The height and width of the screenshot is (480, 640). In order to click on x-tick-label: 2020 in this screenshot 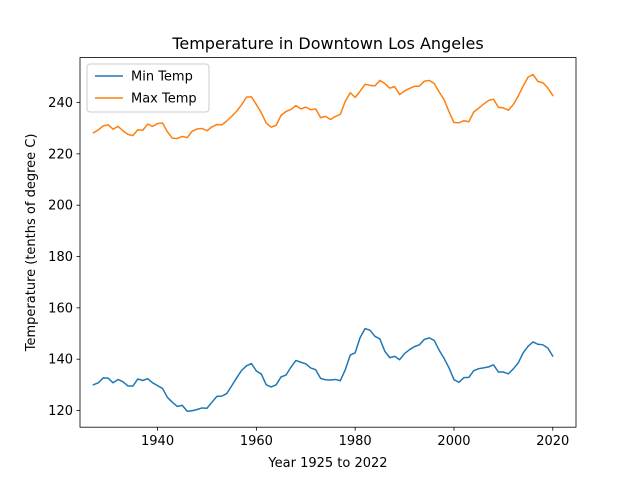, I will do `click(552, 441)`.